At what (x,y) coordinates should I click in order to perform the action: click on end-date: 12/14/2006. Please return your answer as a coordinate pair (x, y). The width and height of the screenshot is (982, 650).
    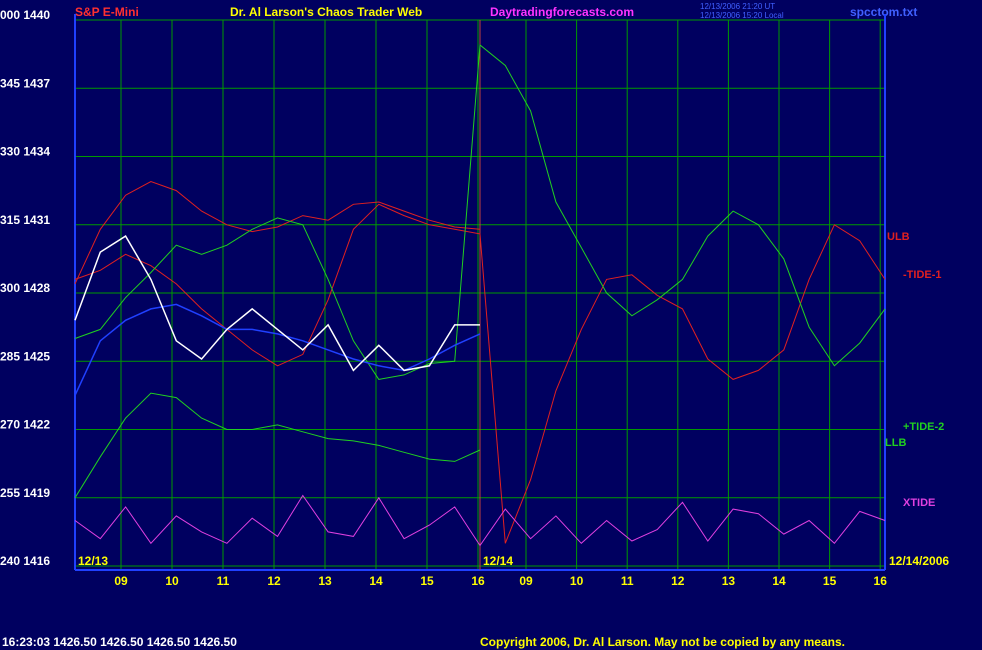
    Looking at the image, I should click on (919, 561).